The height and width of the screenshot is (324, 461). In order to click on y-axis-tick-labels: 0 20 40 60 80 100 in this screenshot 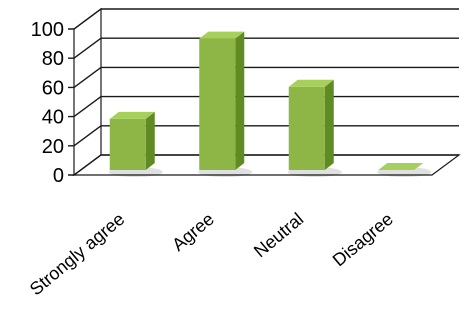, I will do `click(47, 103)`.